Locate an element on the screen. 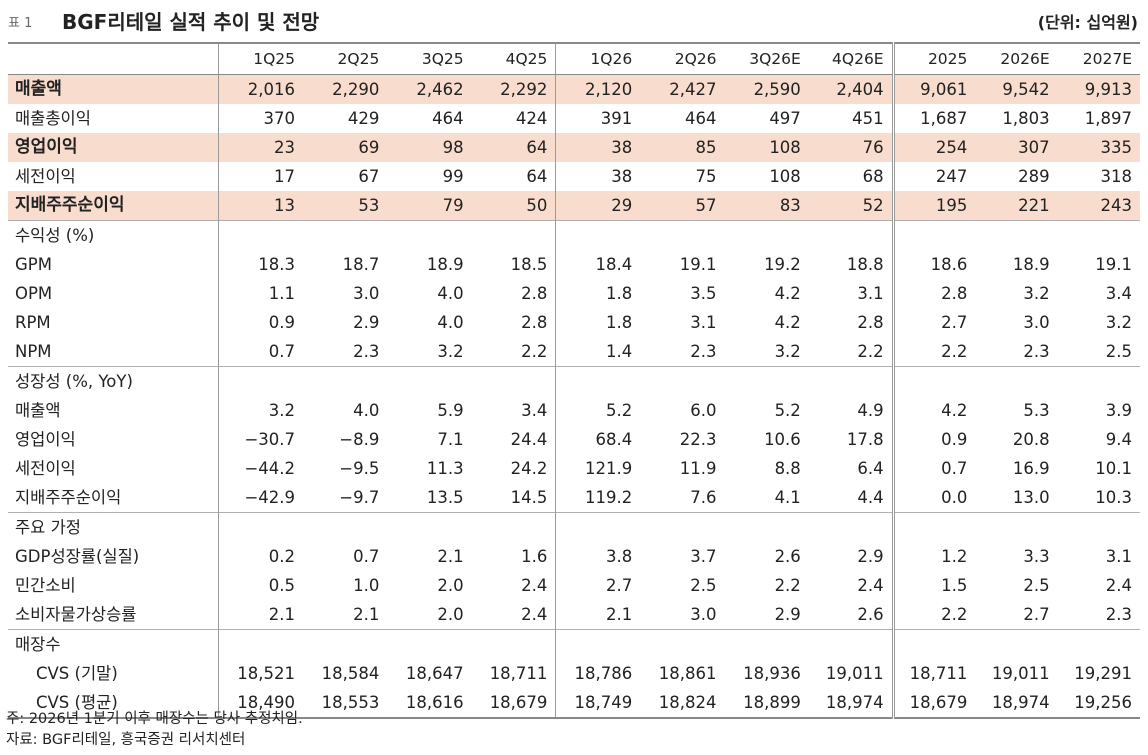 Image resolution: width=1148 pixels, height=755 pixels. table-cell: 1.0 is located at coordinates (366, 585).